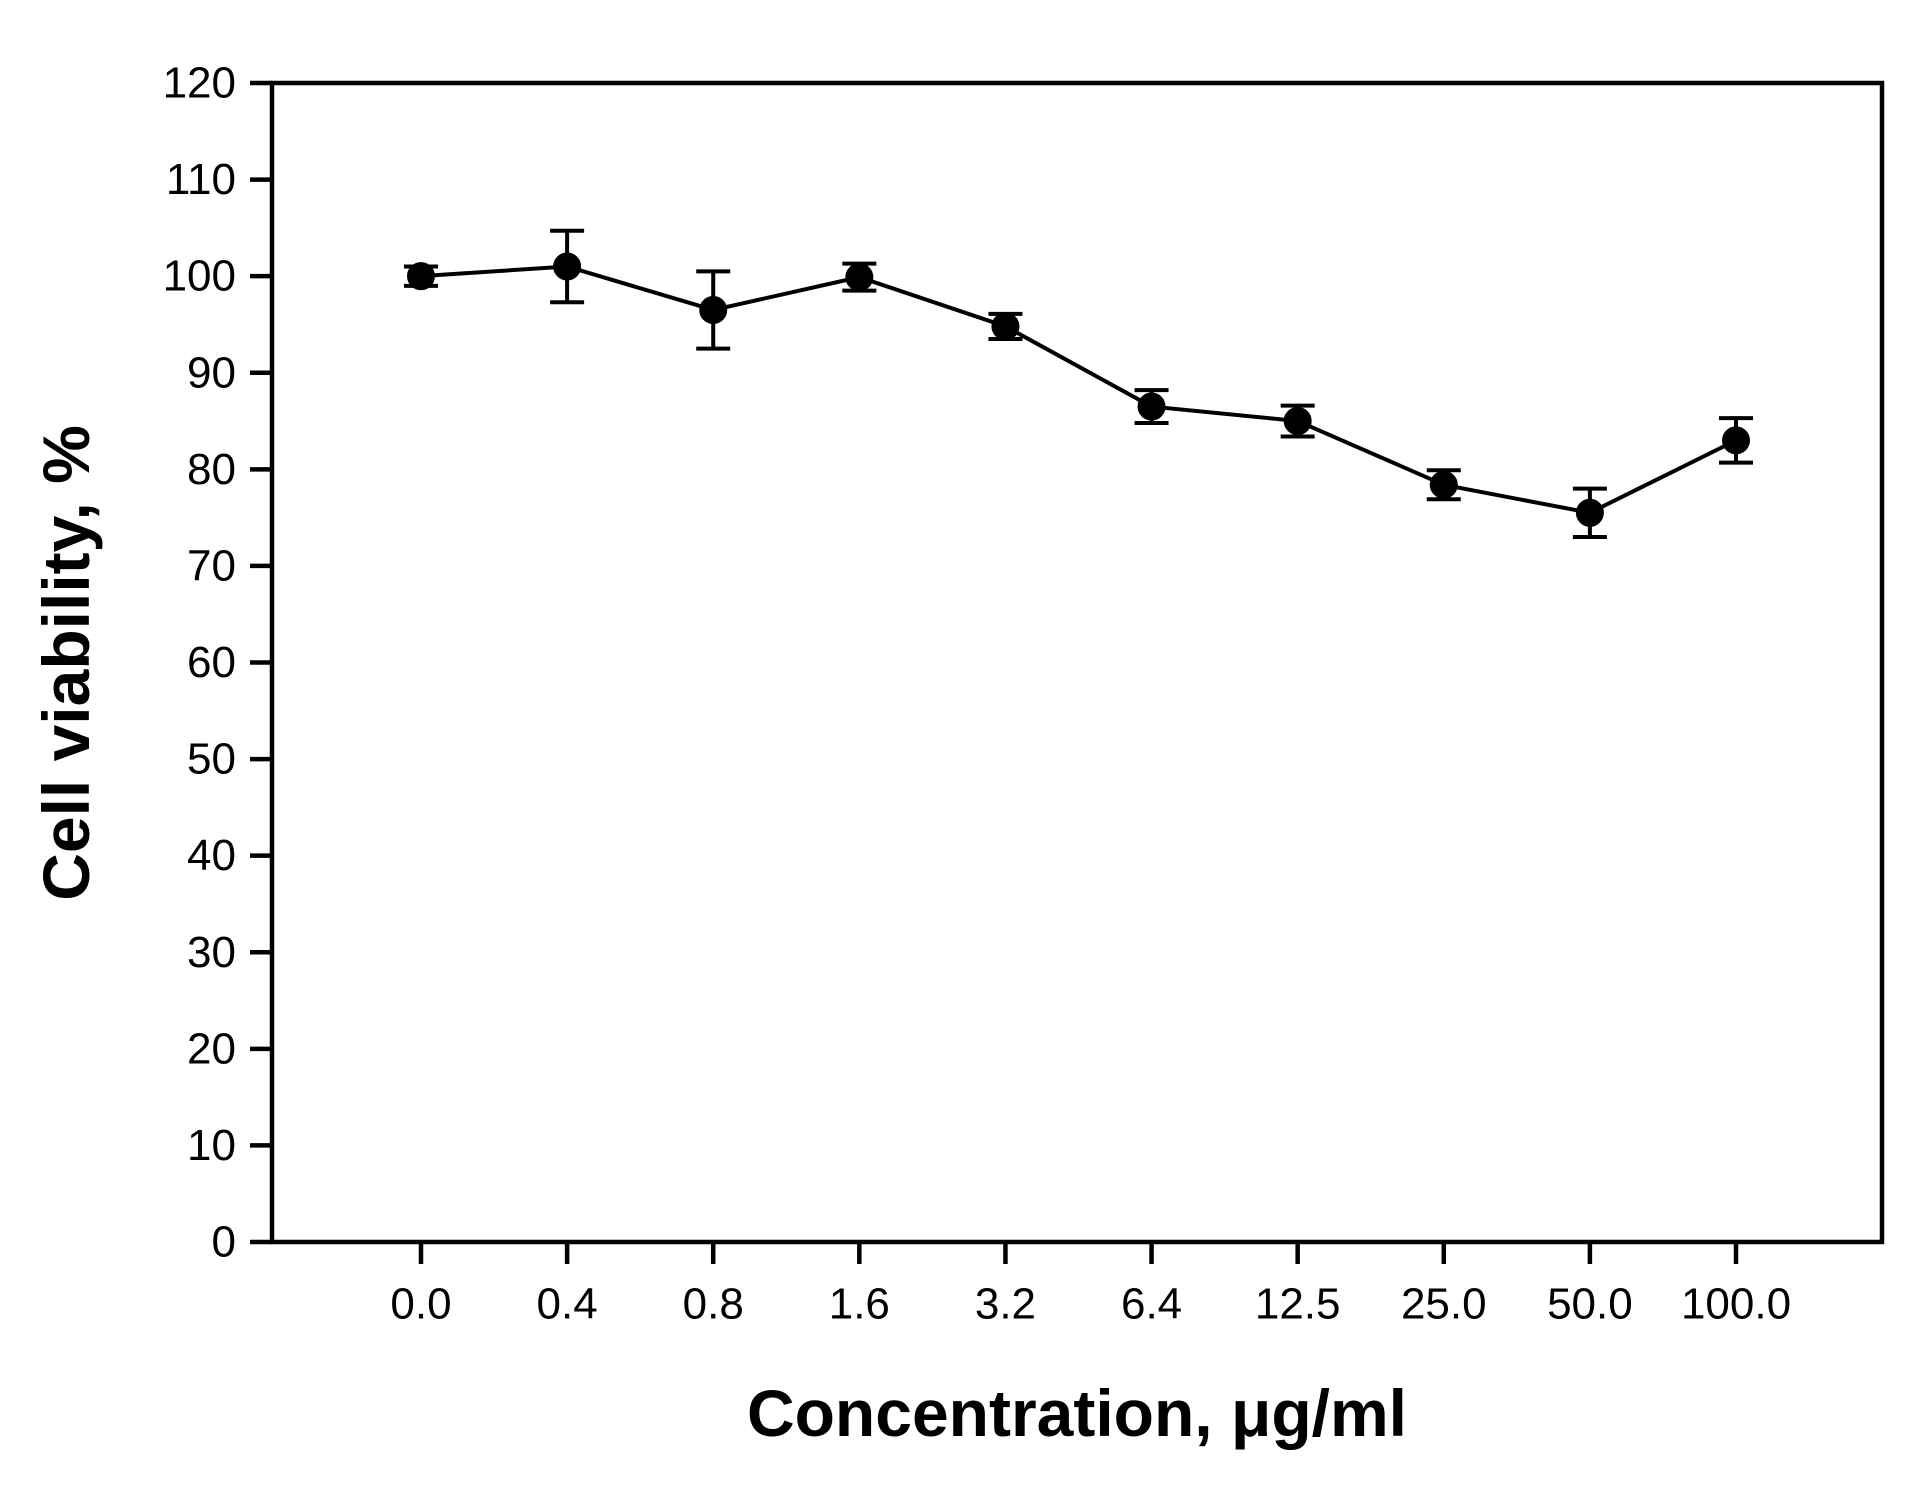 This screenshot has height=1511, width=1925. Describe the element at coordinates (420, 1304) in the screenshot. I see `x-tick-label: 0.0` at that location.